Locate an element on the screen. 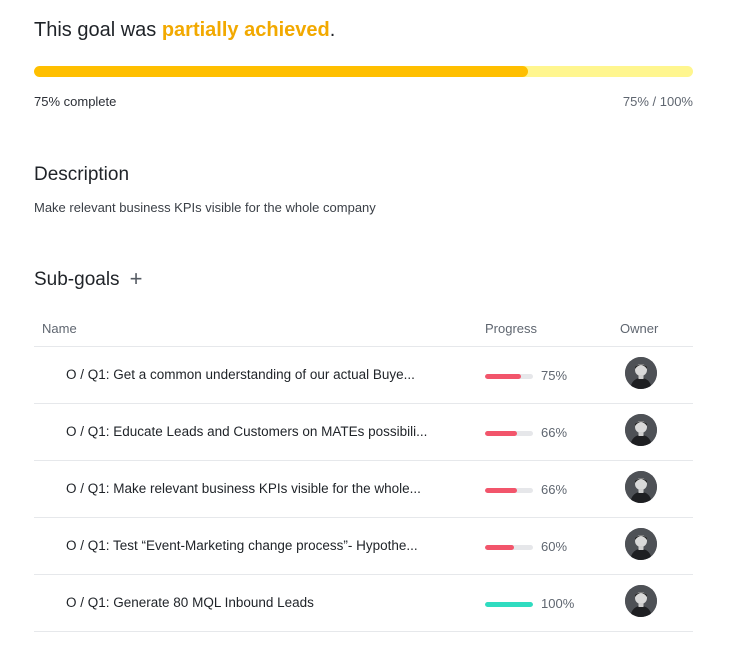 This screenshot has width=734, height=652. description-heading: Description is located at coordinates (82, 174).